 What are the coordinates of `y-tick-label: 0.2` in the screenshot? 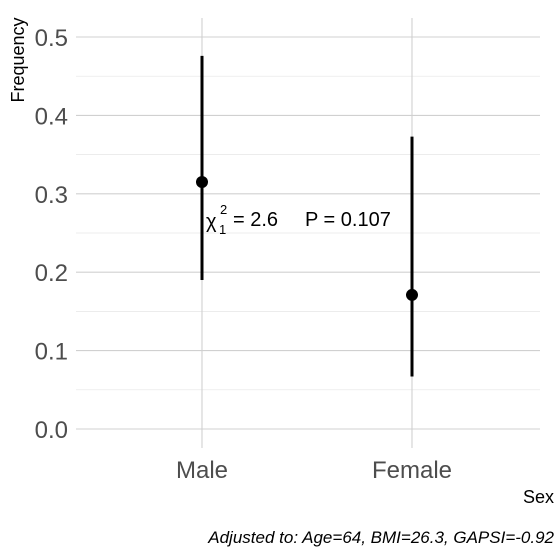 It's located at (51, 273).